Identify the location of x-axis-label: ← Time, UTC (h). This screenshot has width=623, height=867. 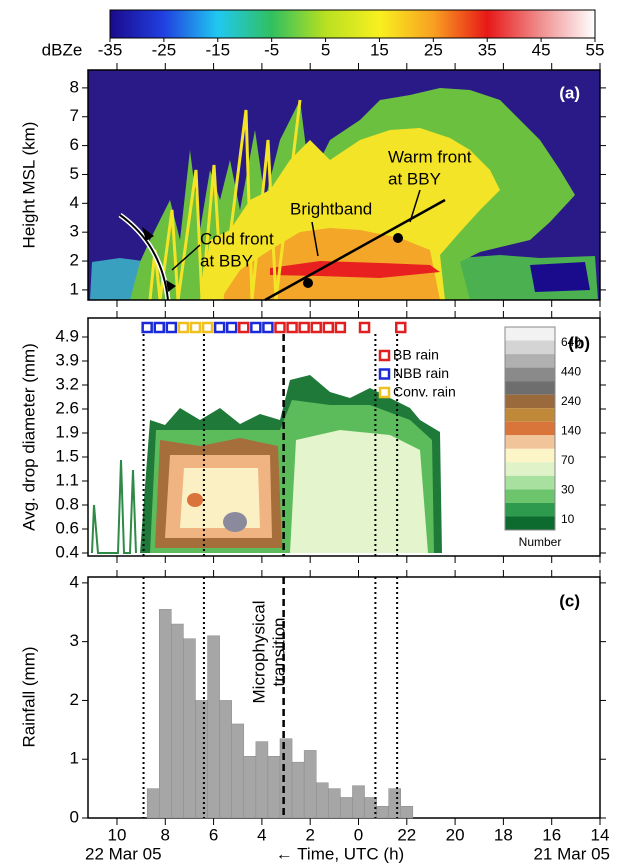
(340, 853).